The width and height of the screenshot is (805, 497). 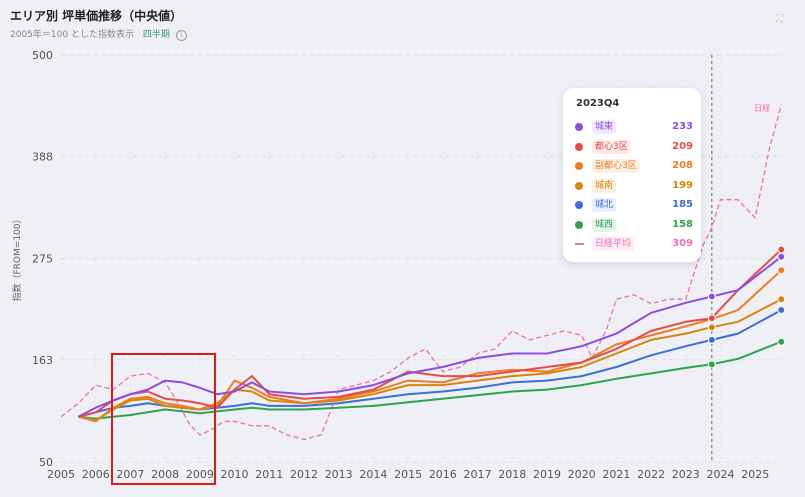 What do you see at coordinates (616, 166) in the screenshot?
I see `tooltip-series-name: 副都心3区` at bounding box center [616, 166].